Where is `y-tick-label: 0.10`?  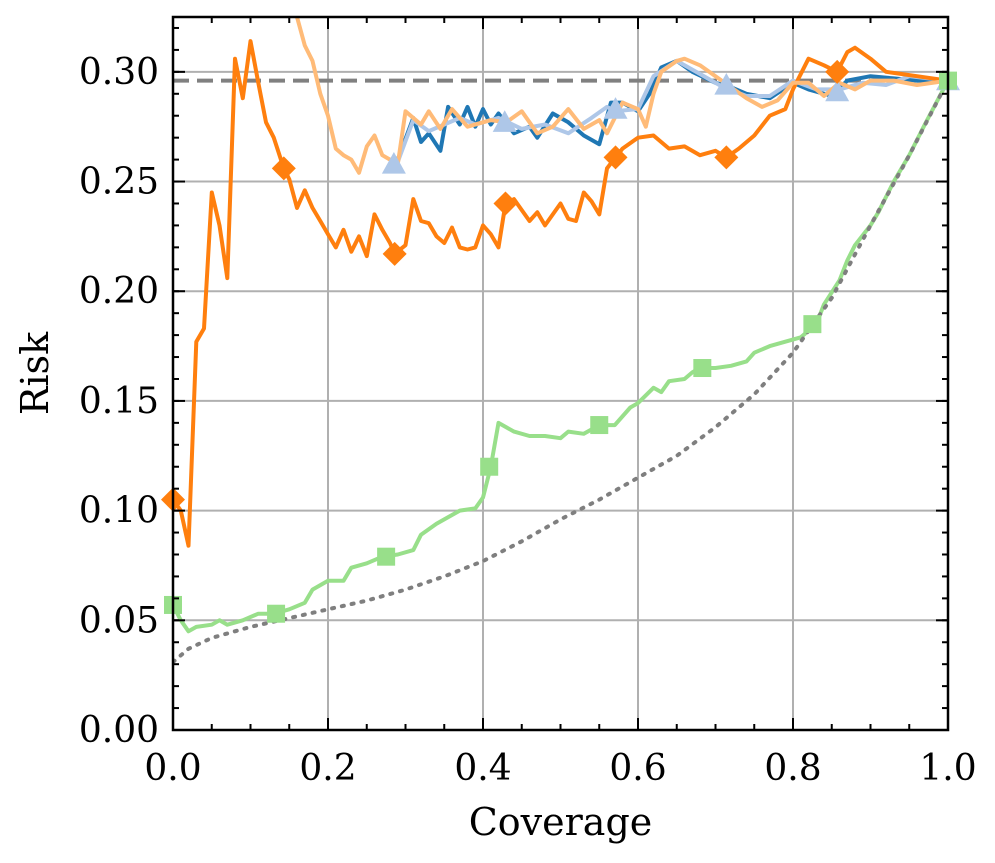
y-tick-label: 0.10 is located at coordinates (119, 511).